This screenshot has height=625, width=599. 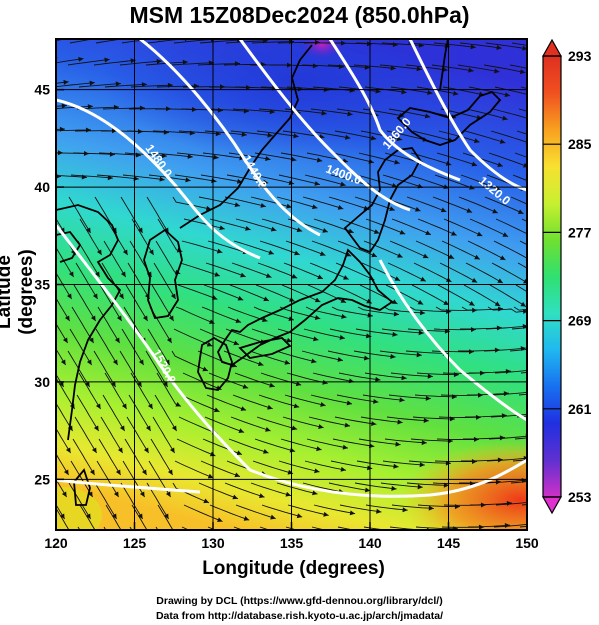 What do you see at coordinates (82, 487) in the screenshot?
I see `taiwan-coast` at bounding box center [82, 487].